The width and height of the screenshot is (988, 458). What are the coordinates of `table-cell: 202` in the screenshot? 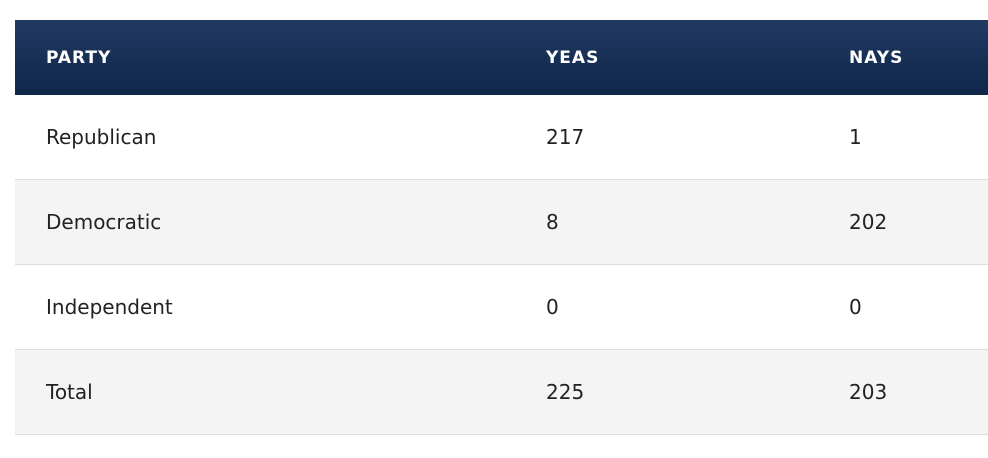 It's located at (918, 222).